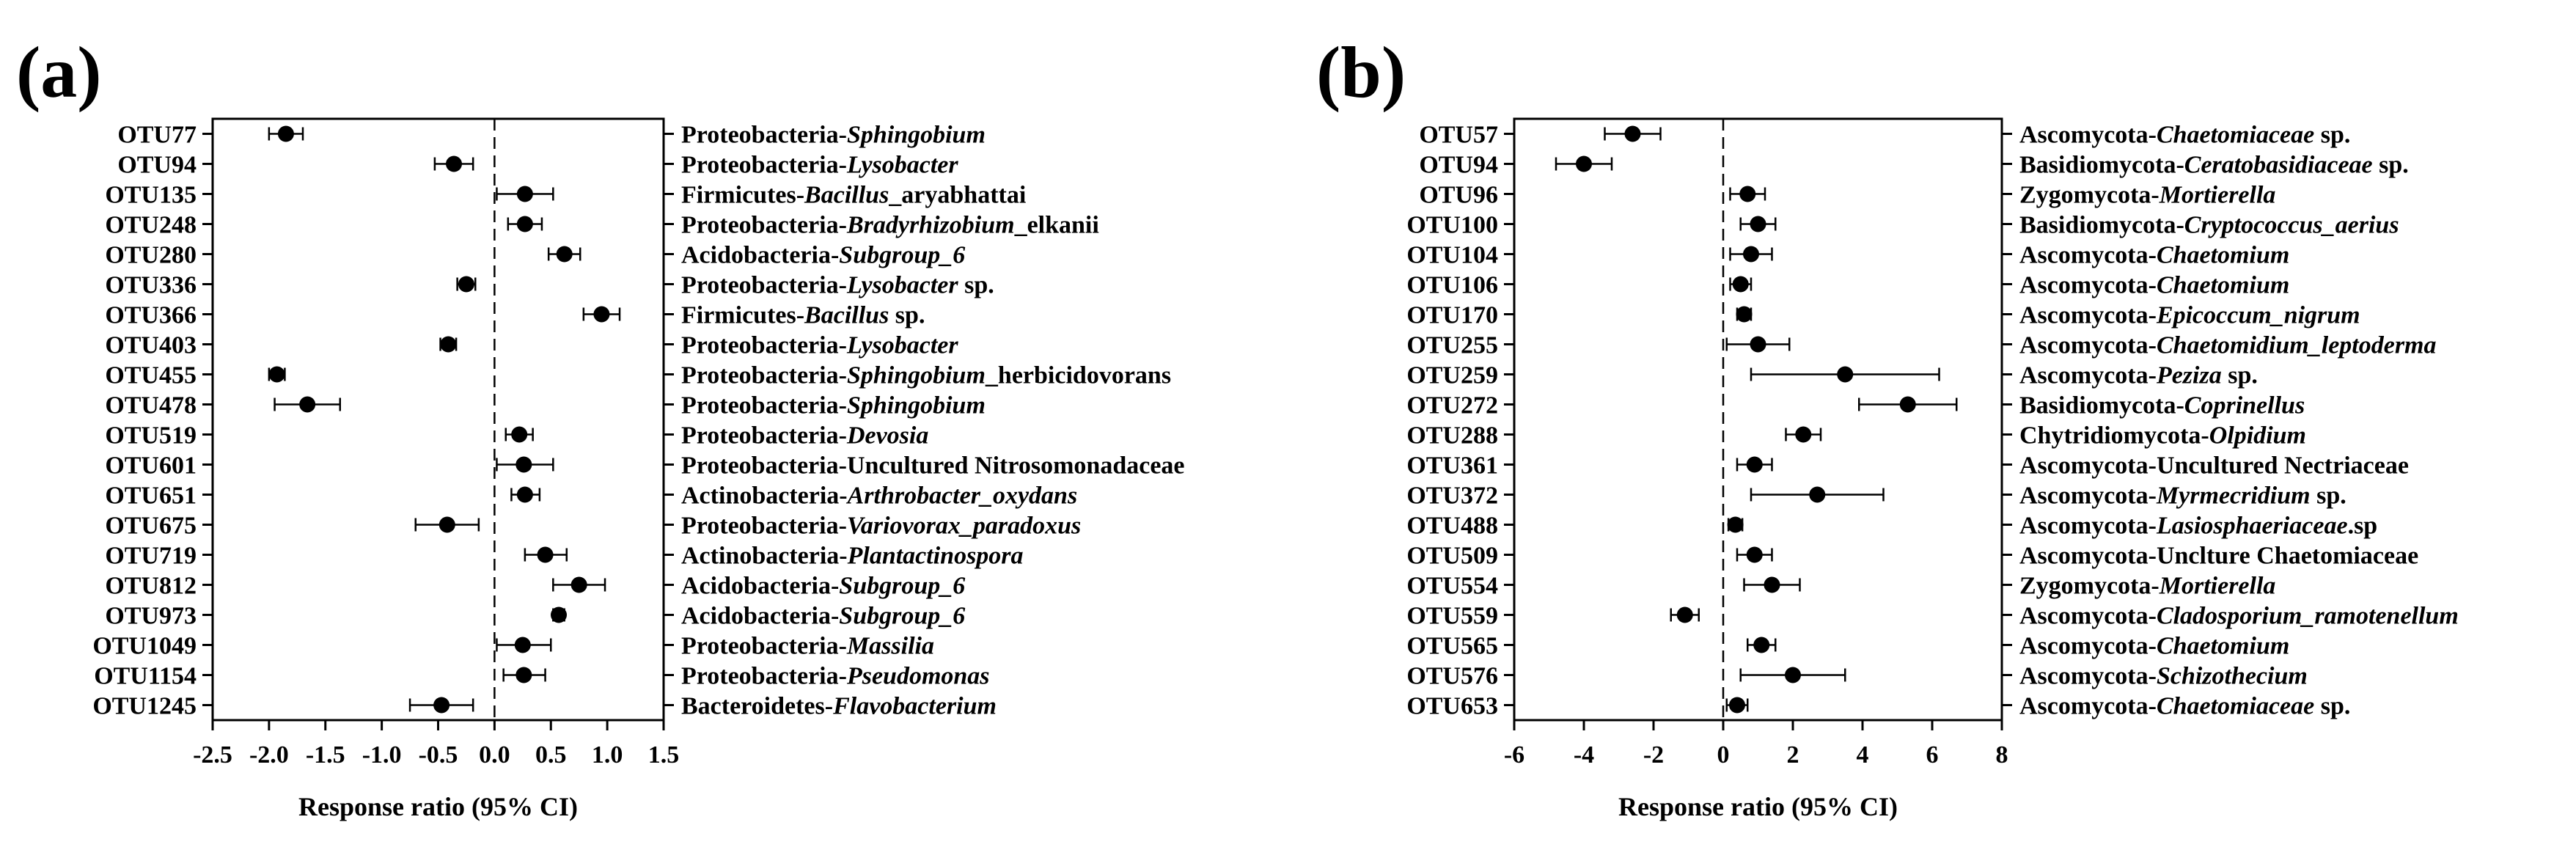 The width and height of the screenshot is (2576, 858). I want to click on otu-label: OTU57, so click(1459, 135).